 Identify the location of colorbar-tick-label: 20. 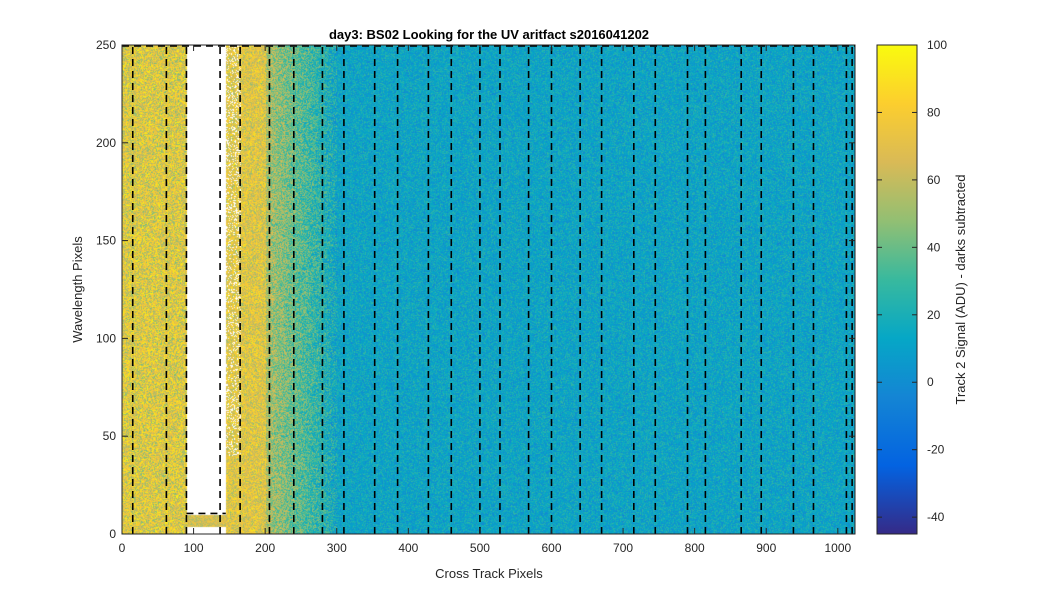
(934, 315).